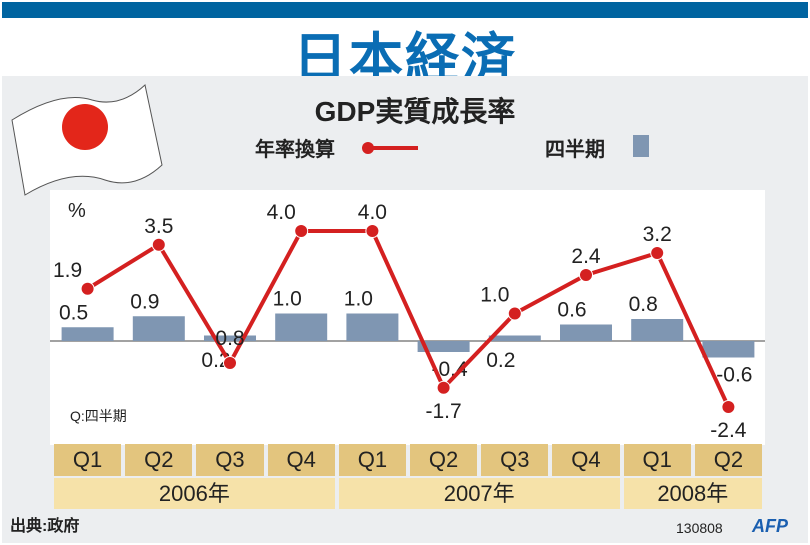  I want to click on quarter-bar-label: 0.9, so click(144, 301).